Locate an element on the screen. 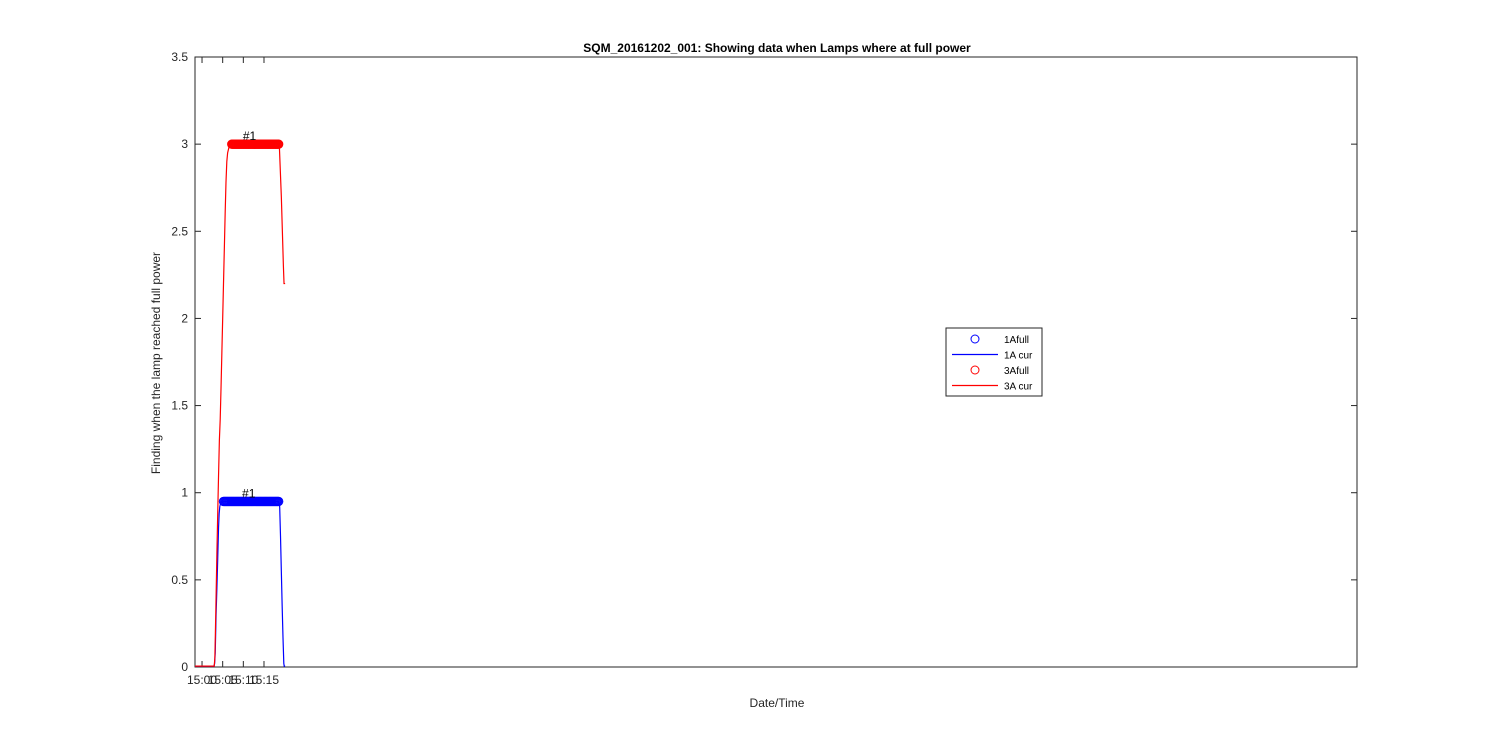 The image size is (1500, 750). y-tick-label: 1 is located at coordinates (184, 493).